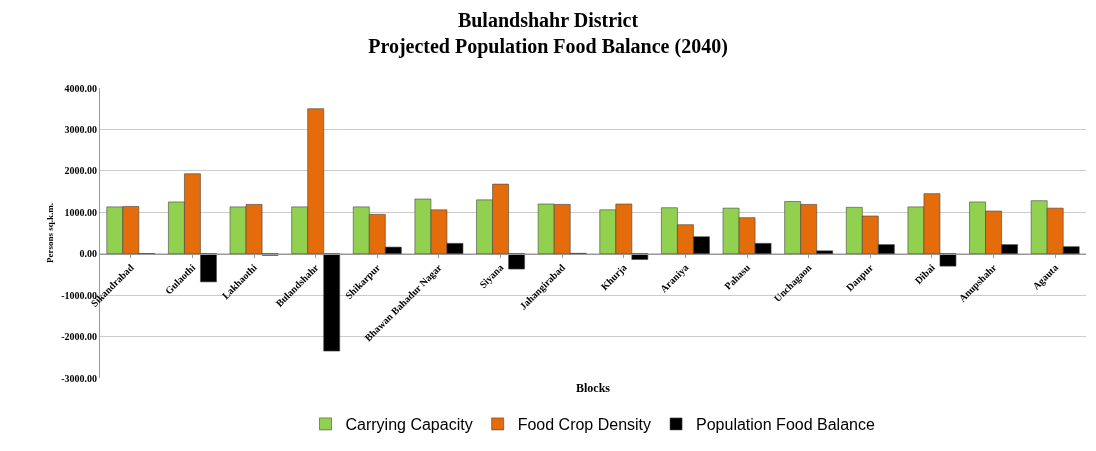 The width and height of the screenshot is (1096, 451). Describe the element at coordinates (785, 425) in the screenshot. I see `legend-label: Population Food Balance` at that location.